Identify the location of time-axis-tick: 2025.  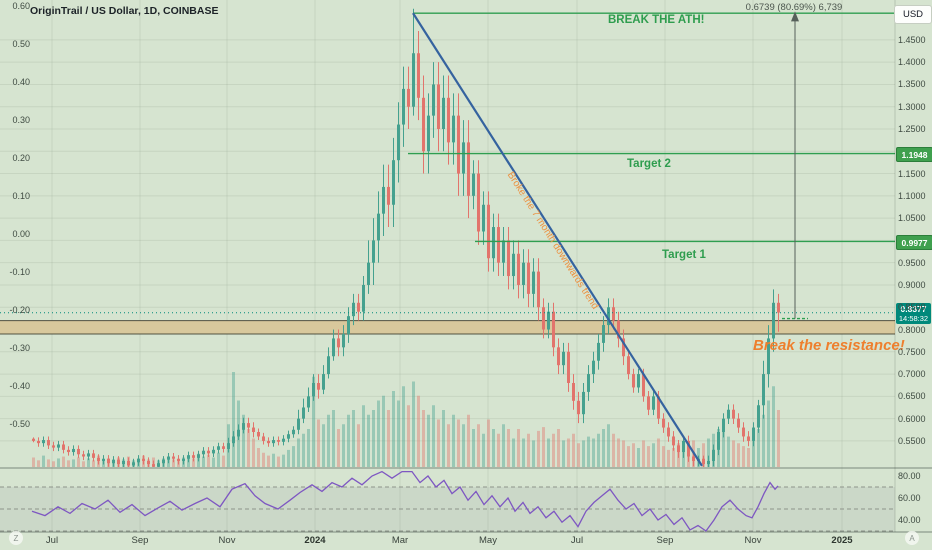
(842, 540).